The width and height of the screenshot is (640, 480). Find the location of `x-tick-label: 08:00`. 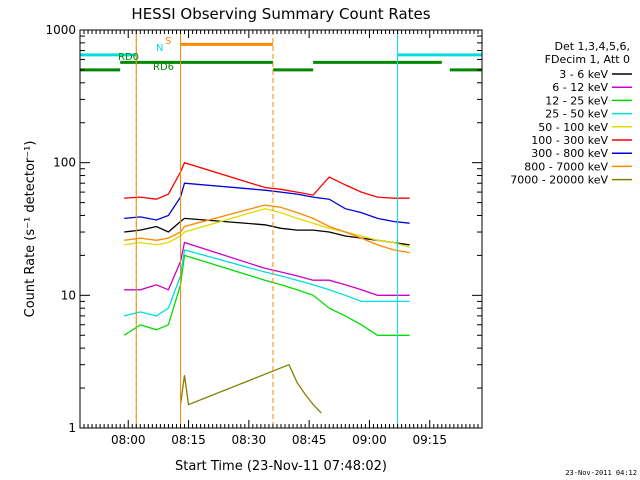

x-tick-label: 08:00 is located at coordinates (128, 440).